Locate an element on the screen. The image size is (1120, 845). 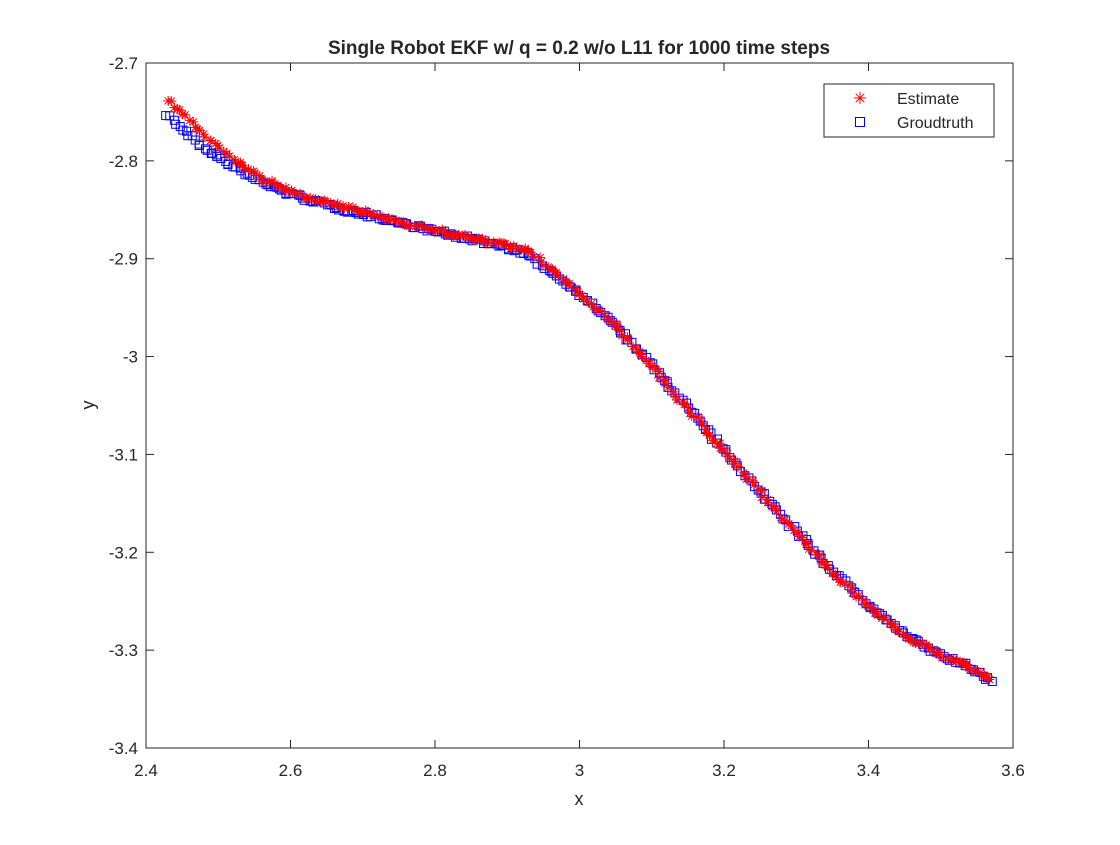
y-axis-label: y is located at coordinates (88, 405).